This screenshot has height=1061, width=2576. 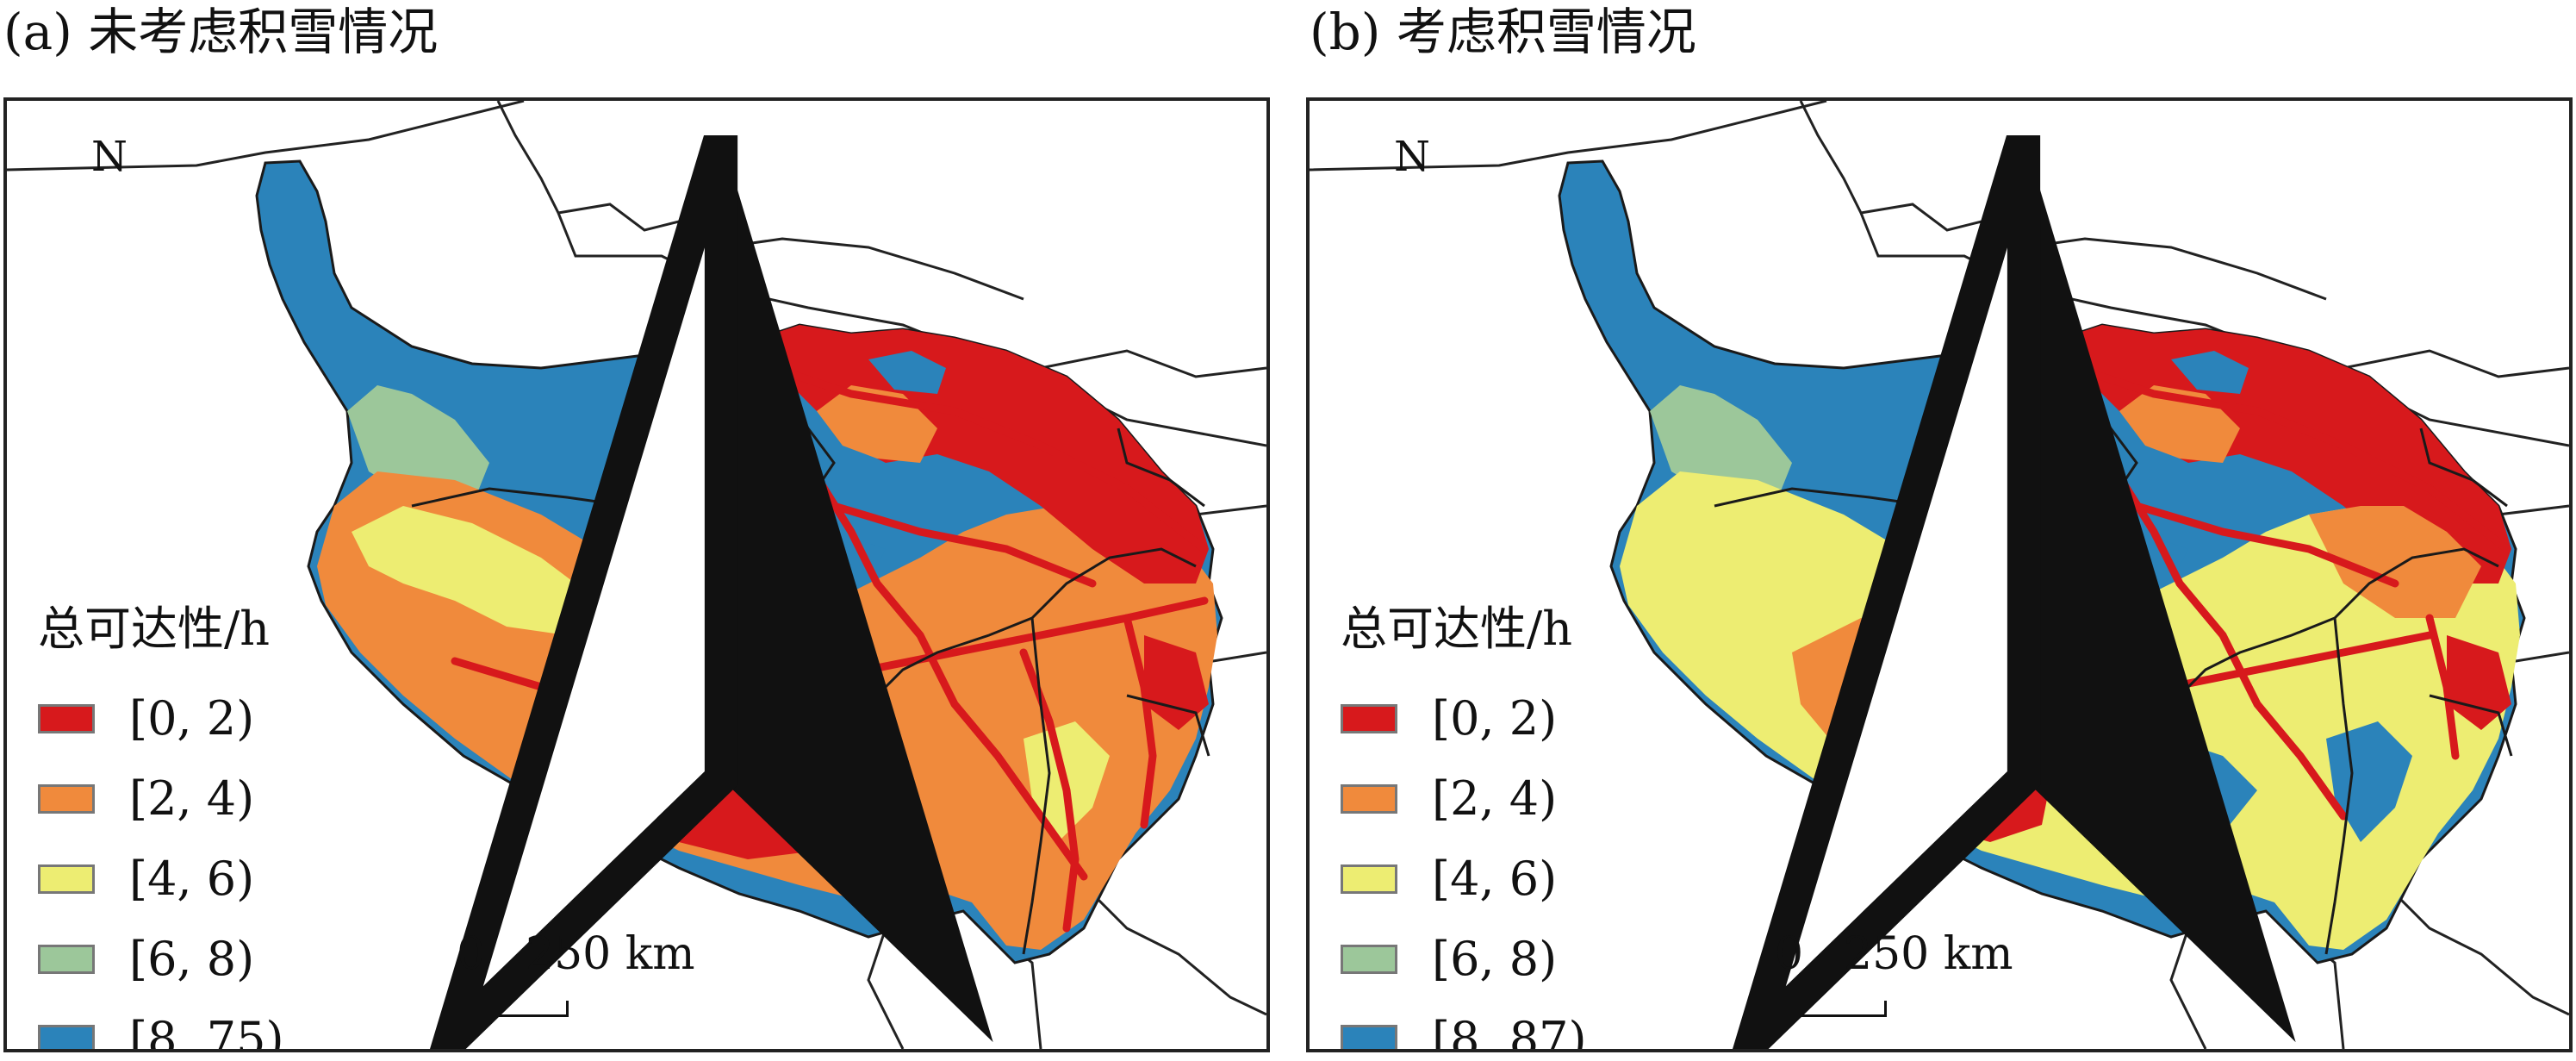 I want to click on panel-b-title: (b) 考虑积雪情况, so click(x=1503, y=32).